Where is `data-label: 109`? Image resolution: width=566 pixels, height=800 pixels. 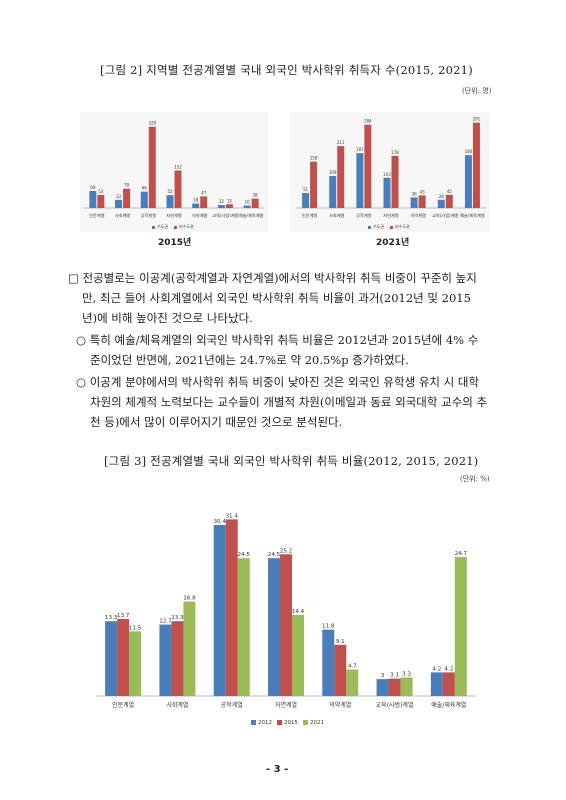
data-label: 109 is located at coordinates (333, 172).